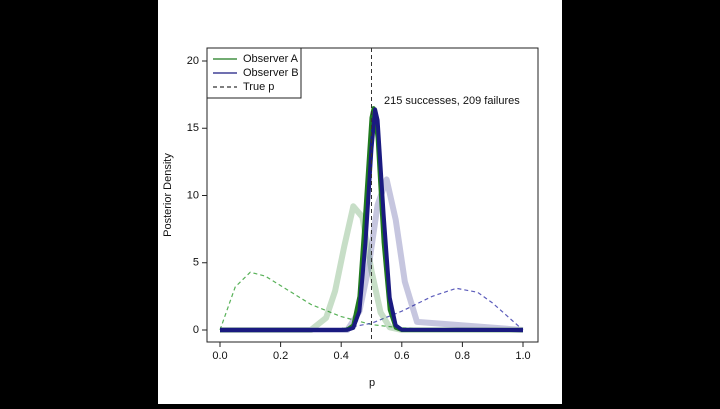 This screenshot has height=409, width=720. I want to click on y-tick-label: 0, so click(196, 330).